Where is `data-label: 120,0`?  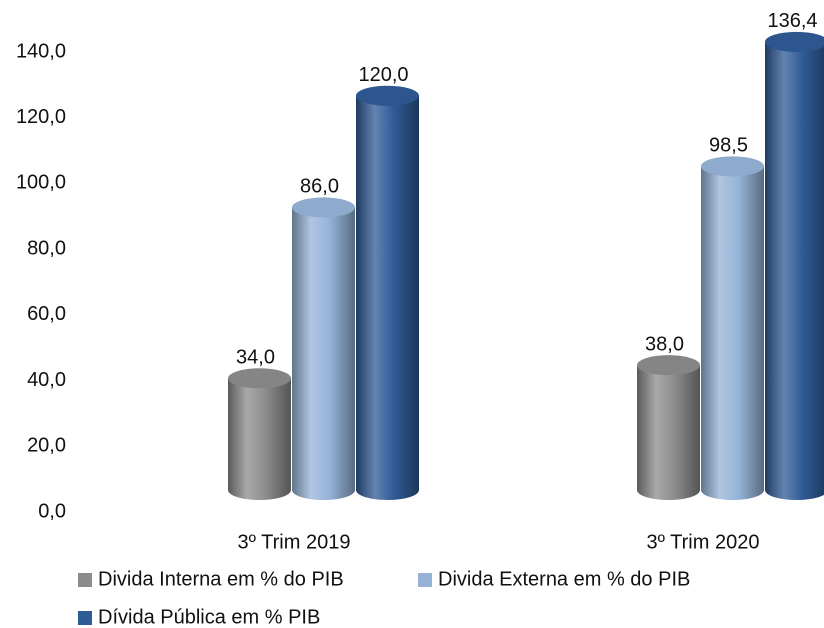 data-label: 120,0 is located at coordinates (383, 75).